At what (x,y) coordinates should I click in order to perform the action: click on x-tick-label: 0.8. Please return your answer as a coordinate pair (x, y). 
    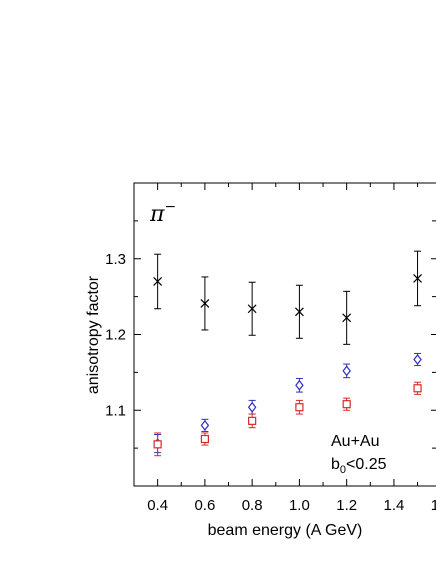
    Looking at the image, I should click on (252, 505).